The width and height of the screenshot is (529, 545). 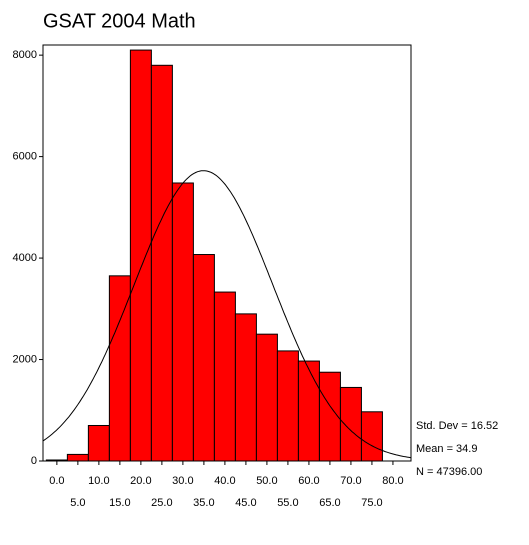 I want to click on stat-annotation: Mean = 34.9, so click(x=446, y=449).